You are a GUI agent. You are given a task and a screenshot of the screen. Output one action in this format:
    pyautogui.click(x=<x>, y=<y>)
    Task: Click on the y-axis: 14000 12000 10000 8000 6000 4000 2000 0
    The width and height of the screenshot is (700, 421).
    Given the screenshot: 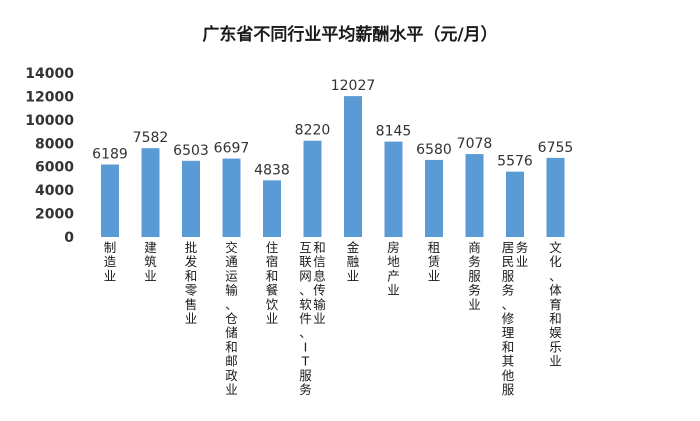 What is the action you would take?
    pyautogui.click(x=49, y=156)
    